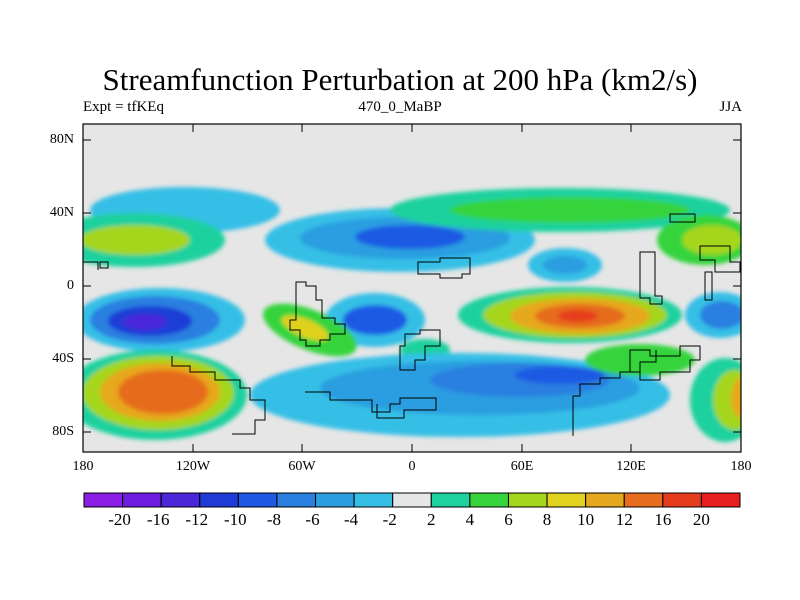  I want to click on y-tick-label-80n: 80N, so click(61, 139).